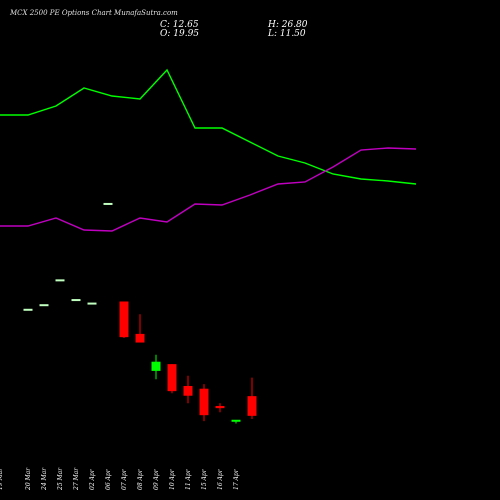 This screenshot has width=500, height=500. I want to click on x-tick-label: 17 Apr, so click(236, 479).